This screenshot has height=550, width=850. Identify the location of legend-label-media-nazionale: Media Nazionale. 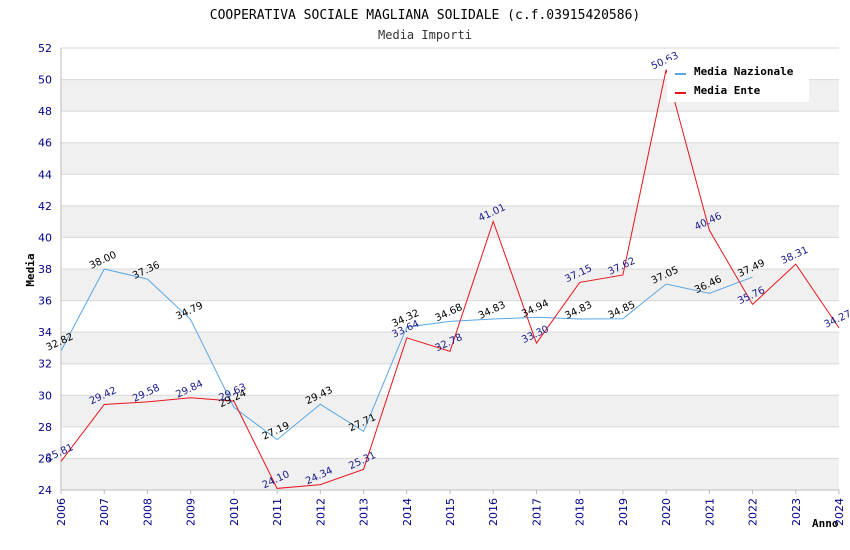
(744, 71).